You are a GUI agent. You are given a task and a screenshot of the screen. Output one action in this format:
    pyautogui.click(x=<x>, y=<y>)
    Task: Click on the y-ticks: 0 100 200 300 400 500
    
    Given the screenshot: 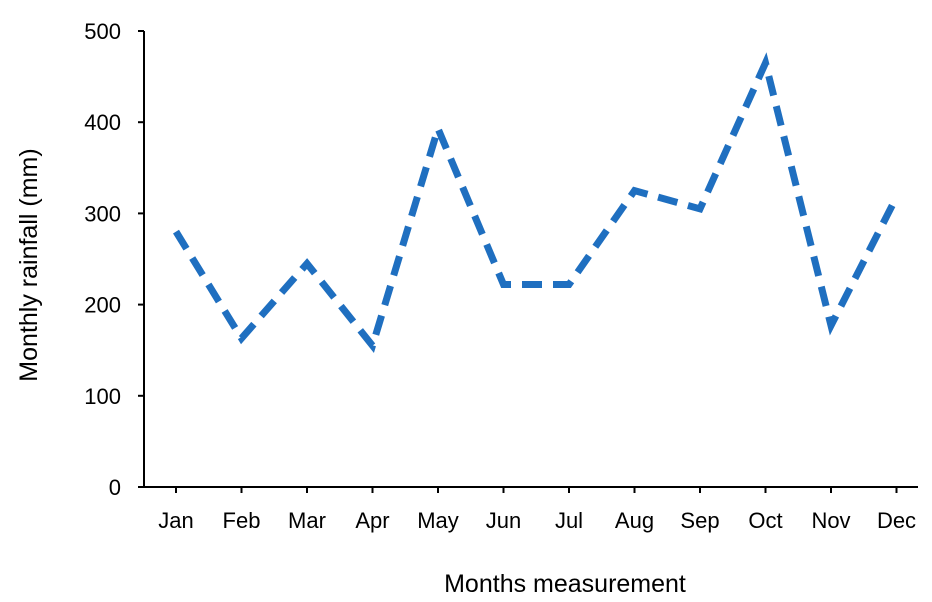 What is the action you would take?
    pyautogui.click(x=114, y=259)
    